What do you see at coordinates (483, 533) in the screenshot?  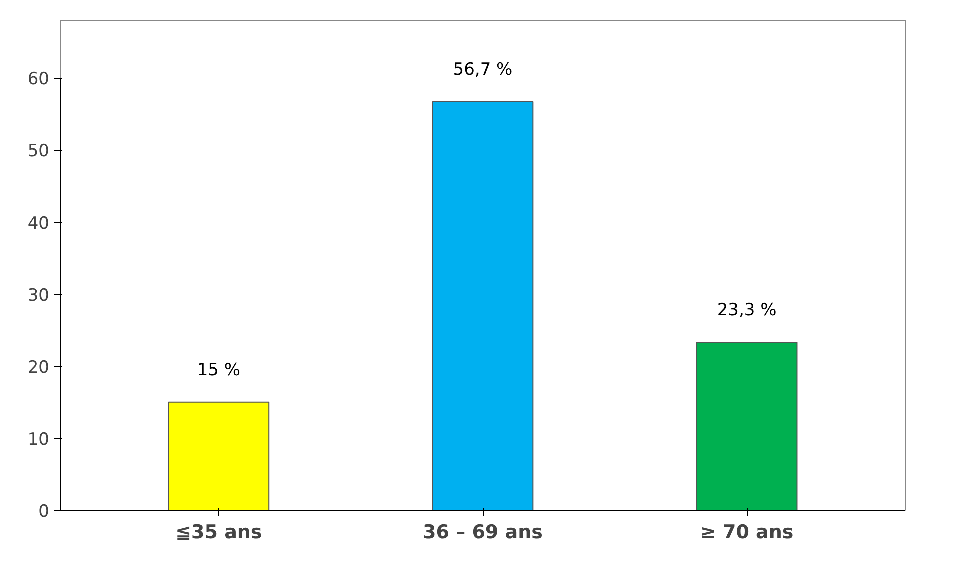 I see `x-tick-label: 36 – 69 ans` at bounding box center [483, 533].